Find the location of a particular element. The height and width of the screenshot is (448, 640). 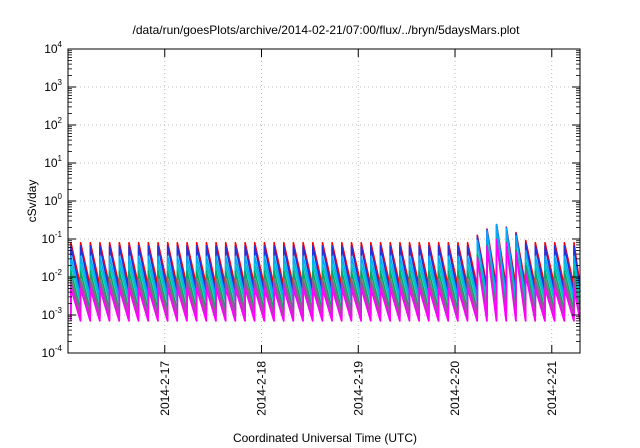

y-tick-label: 10⁻⁴ is located at coordinates (52, 352).